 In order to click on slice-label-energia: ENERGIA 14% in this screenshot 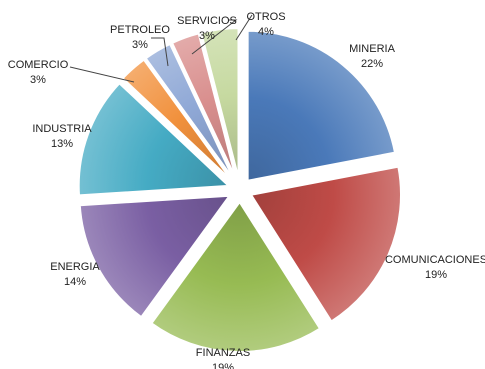, I will do `click(75, 274)`.